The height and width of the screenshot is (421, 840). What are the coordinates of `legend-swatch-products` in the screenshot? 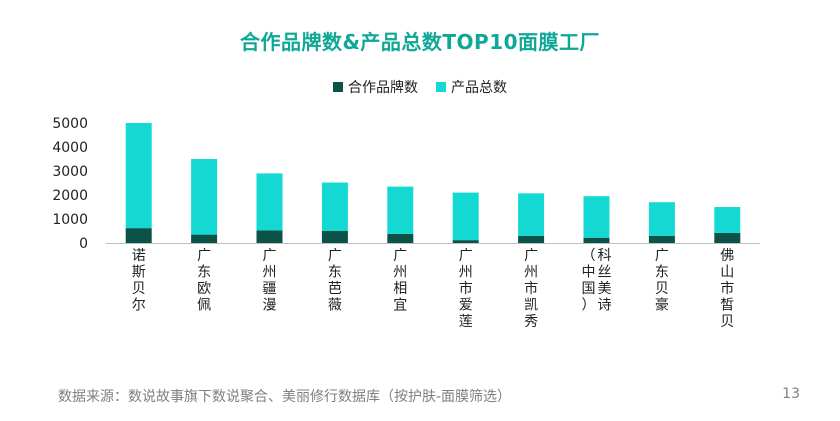 It's located at (441, 87).